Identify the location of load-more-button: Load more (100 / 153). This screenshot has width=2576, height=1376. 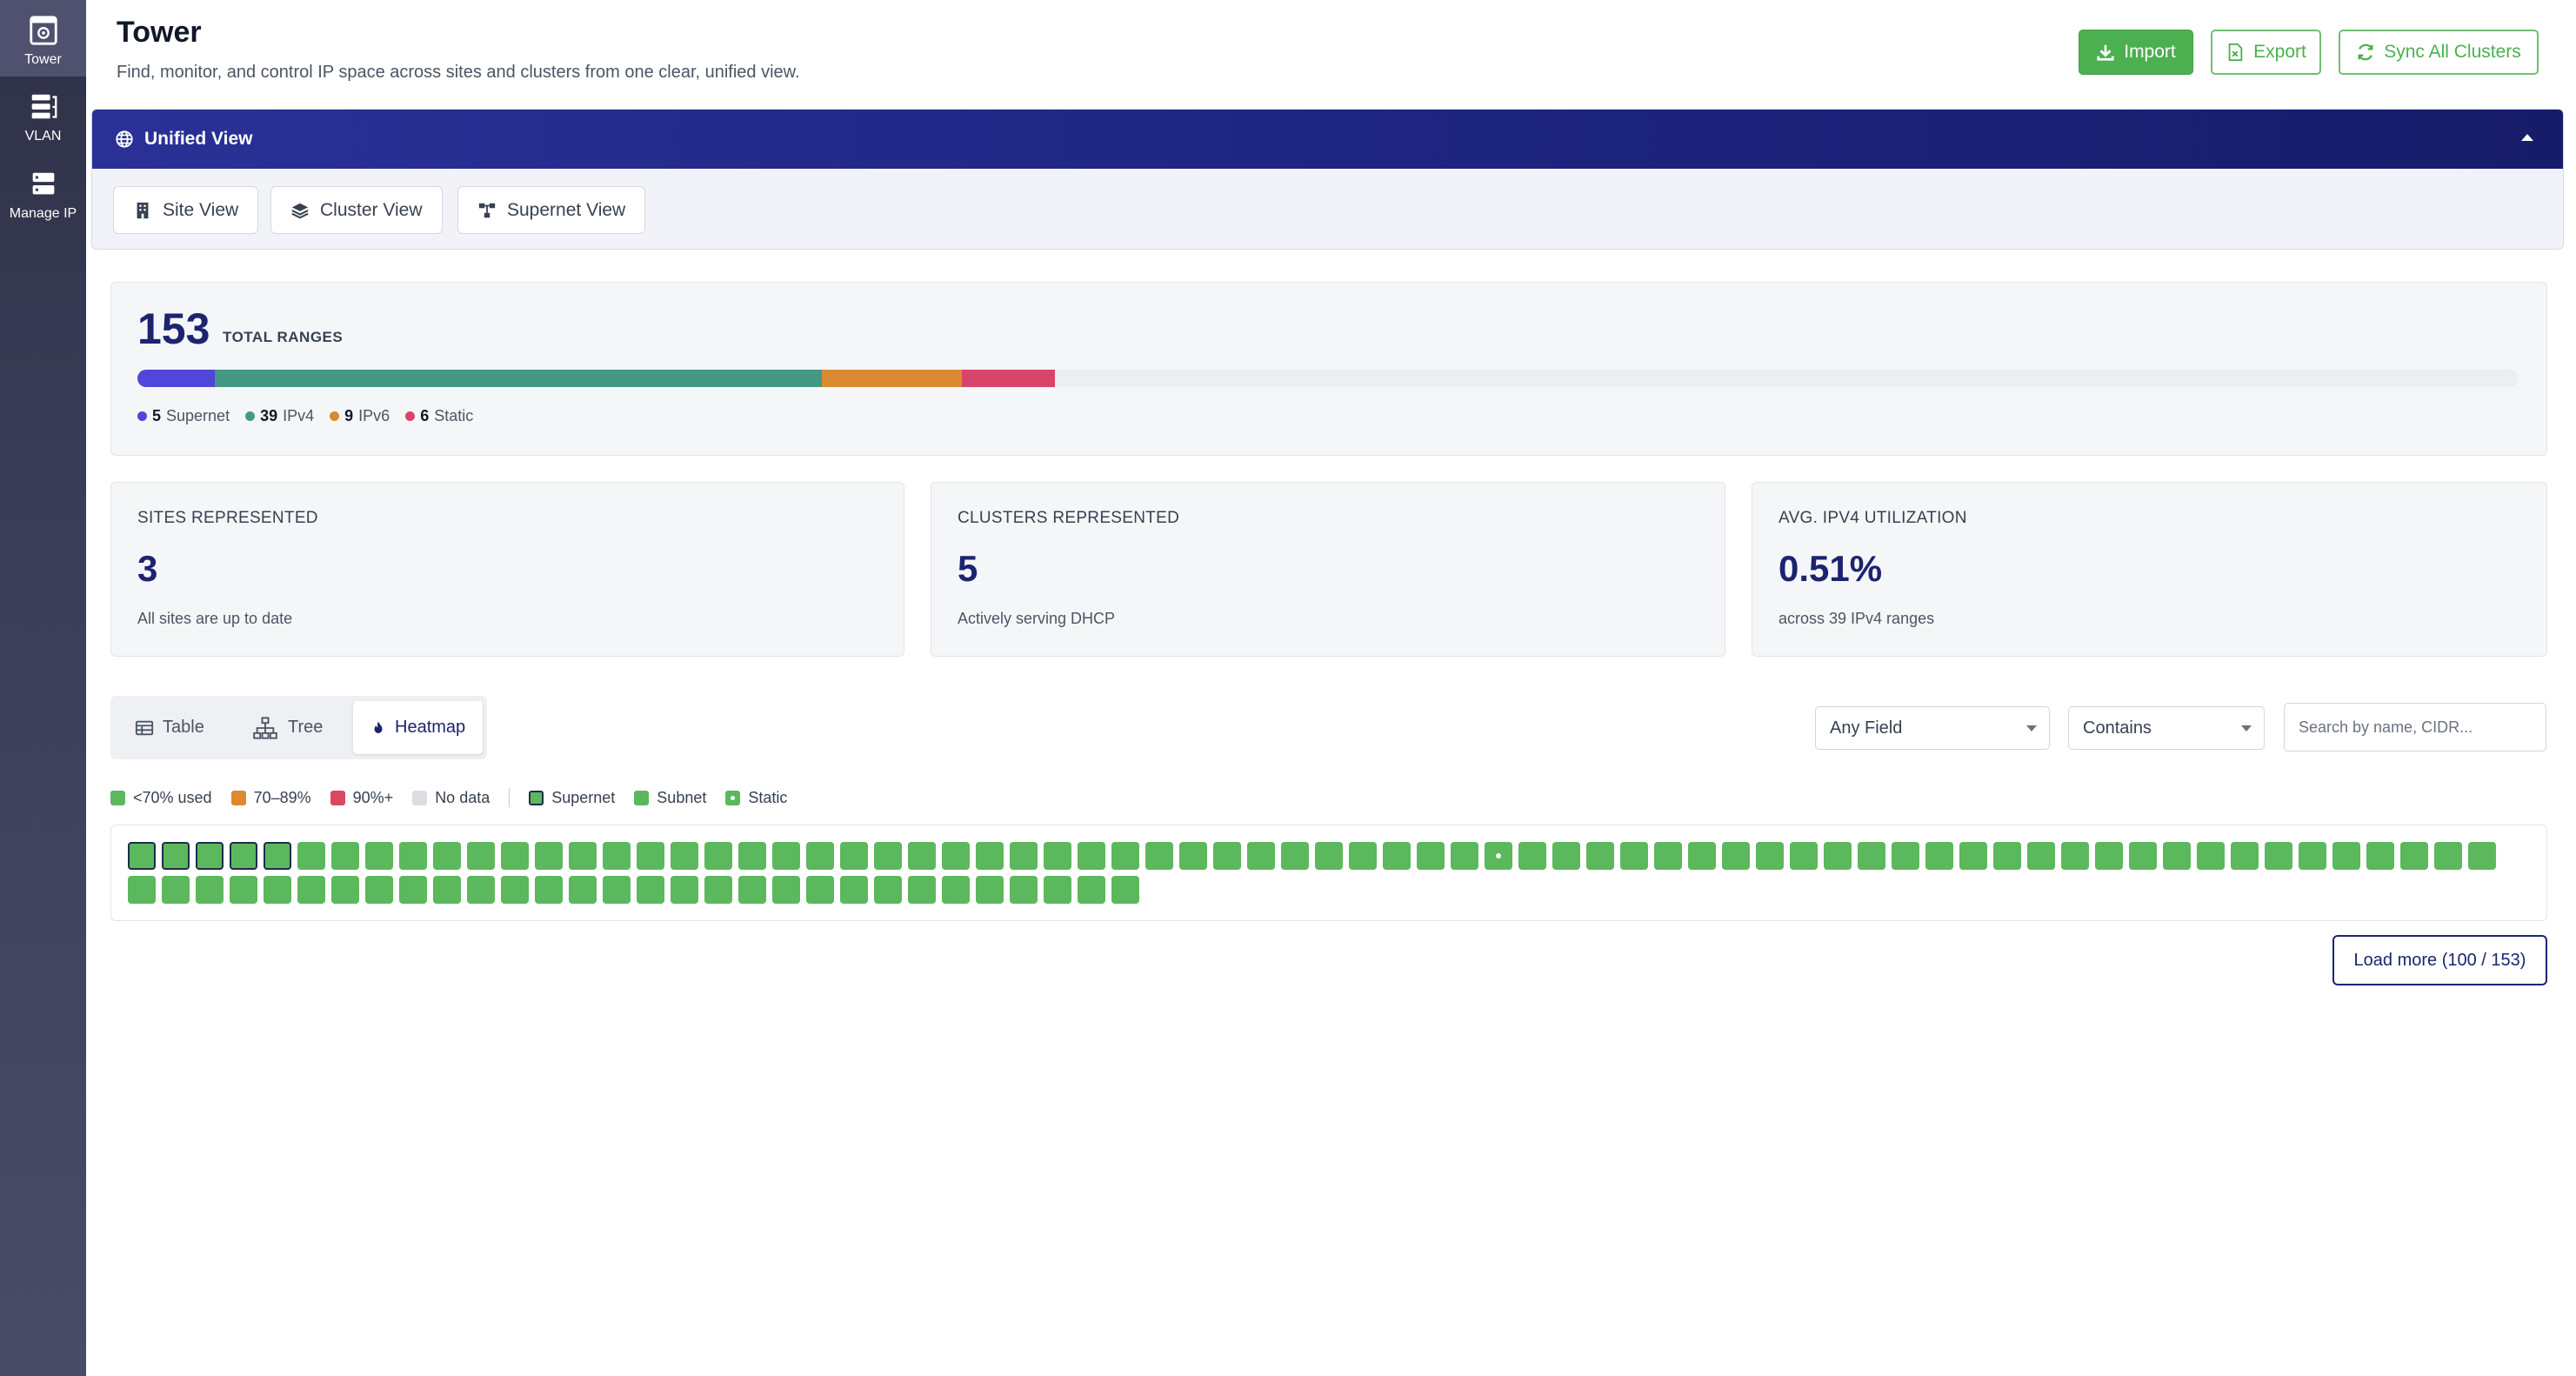
(2439, 960).